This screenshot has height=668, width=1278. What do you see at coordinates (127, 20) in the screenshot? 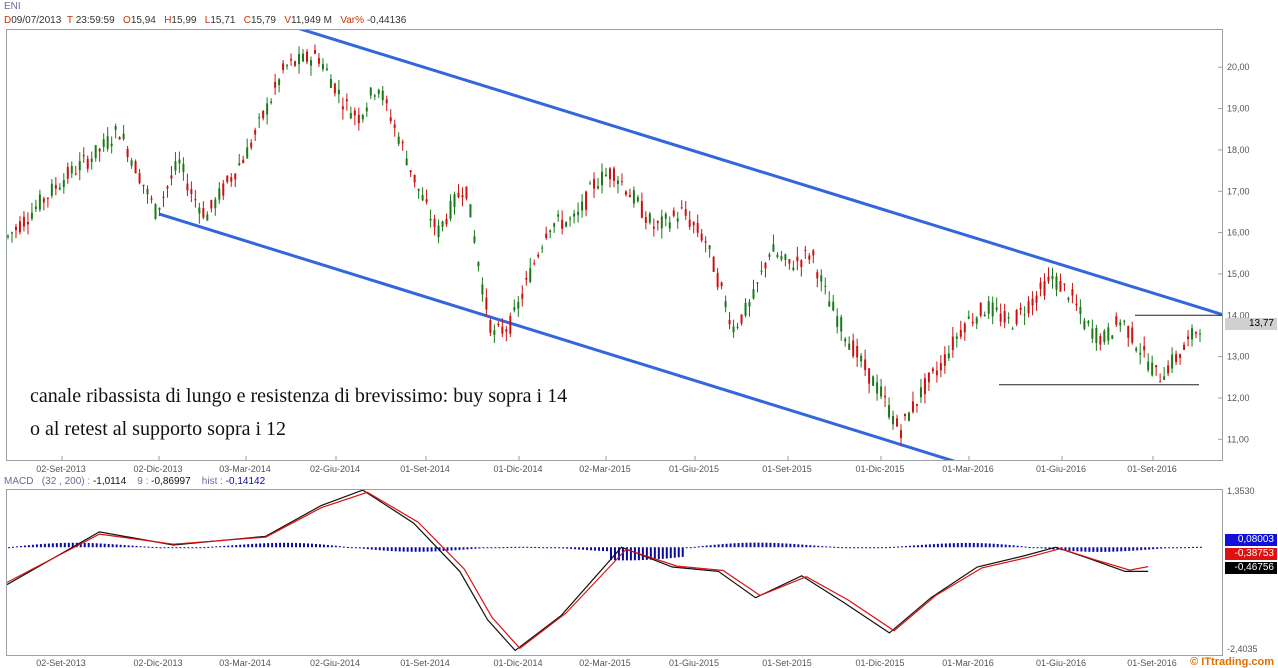
I see `open-key: O` at bounding box center [127, 20].